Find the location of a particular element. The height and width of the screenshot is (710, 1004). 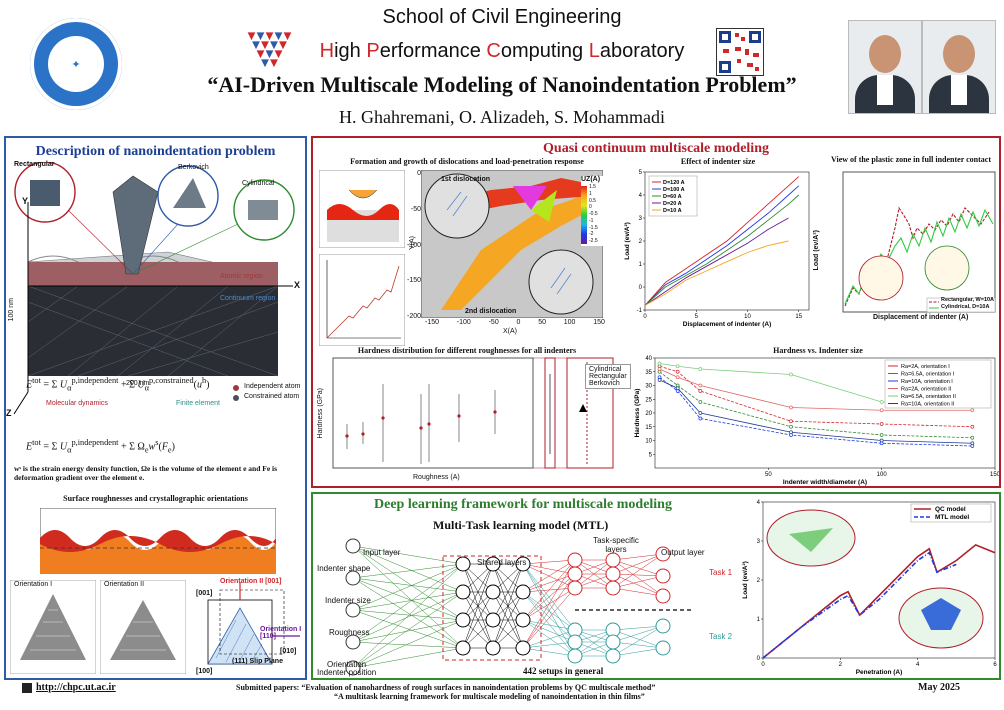

y-tick-label: 4 is located at coordinates (641, 196).